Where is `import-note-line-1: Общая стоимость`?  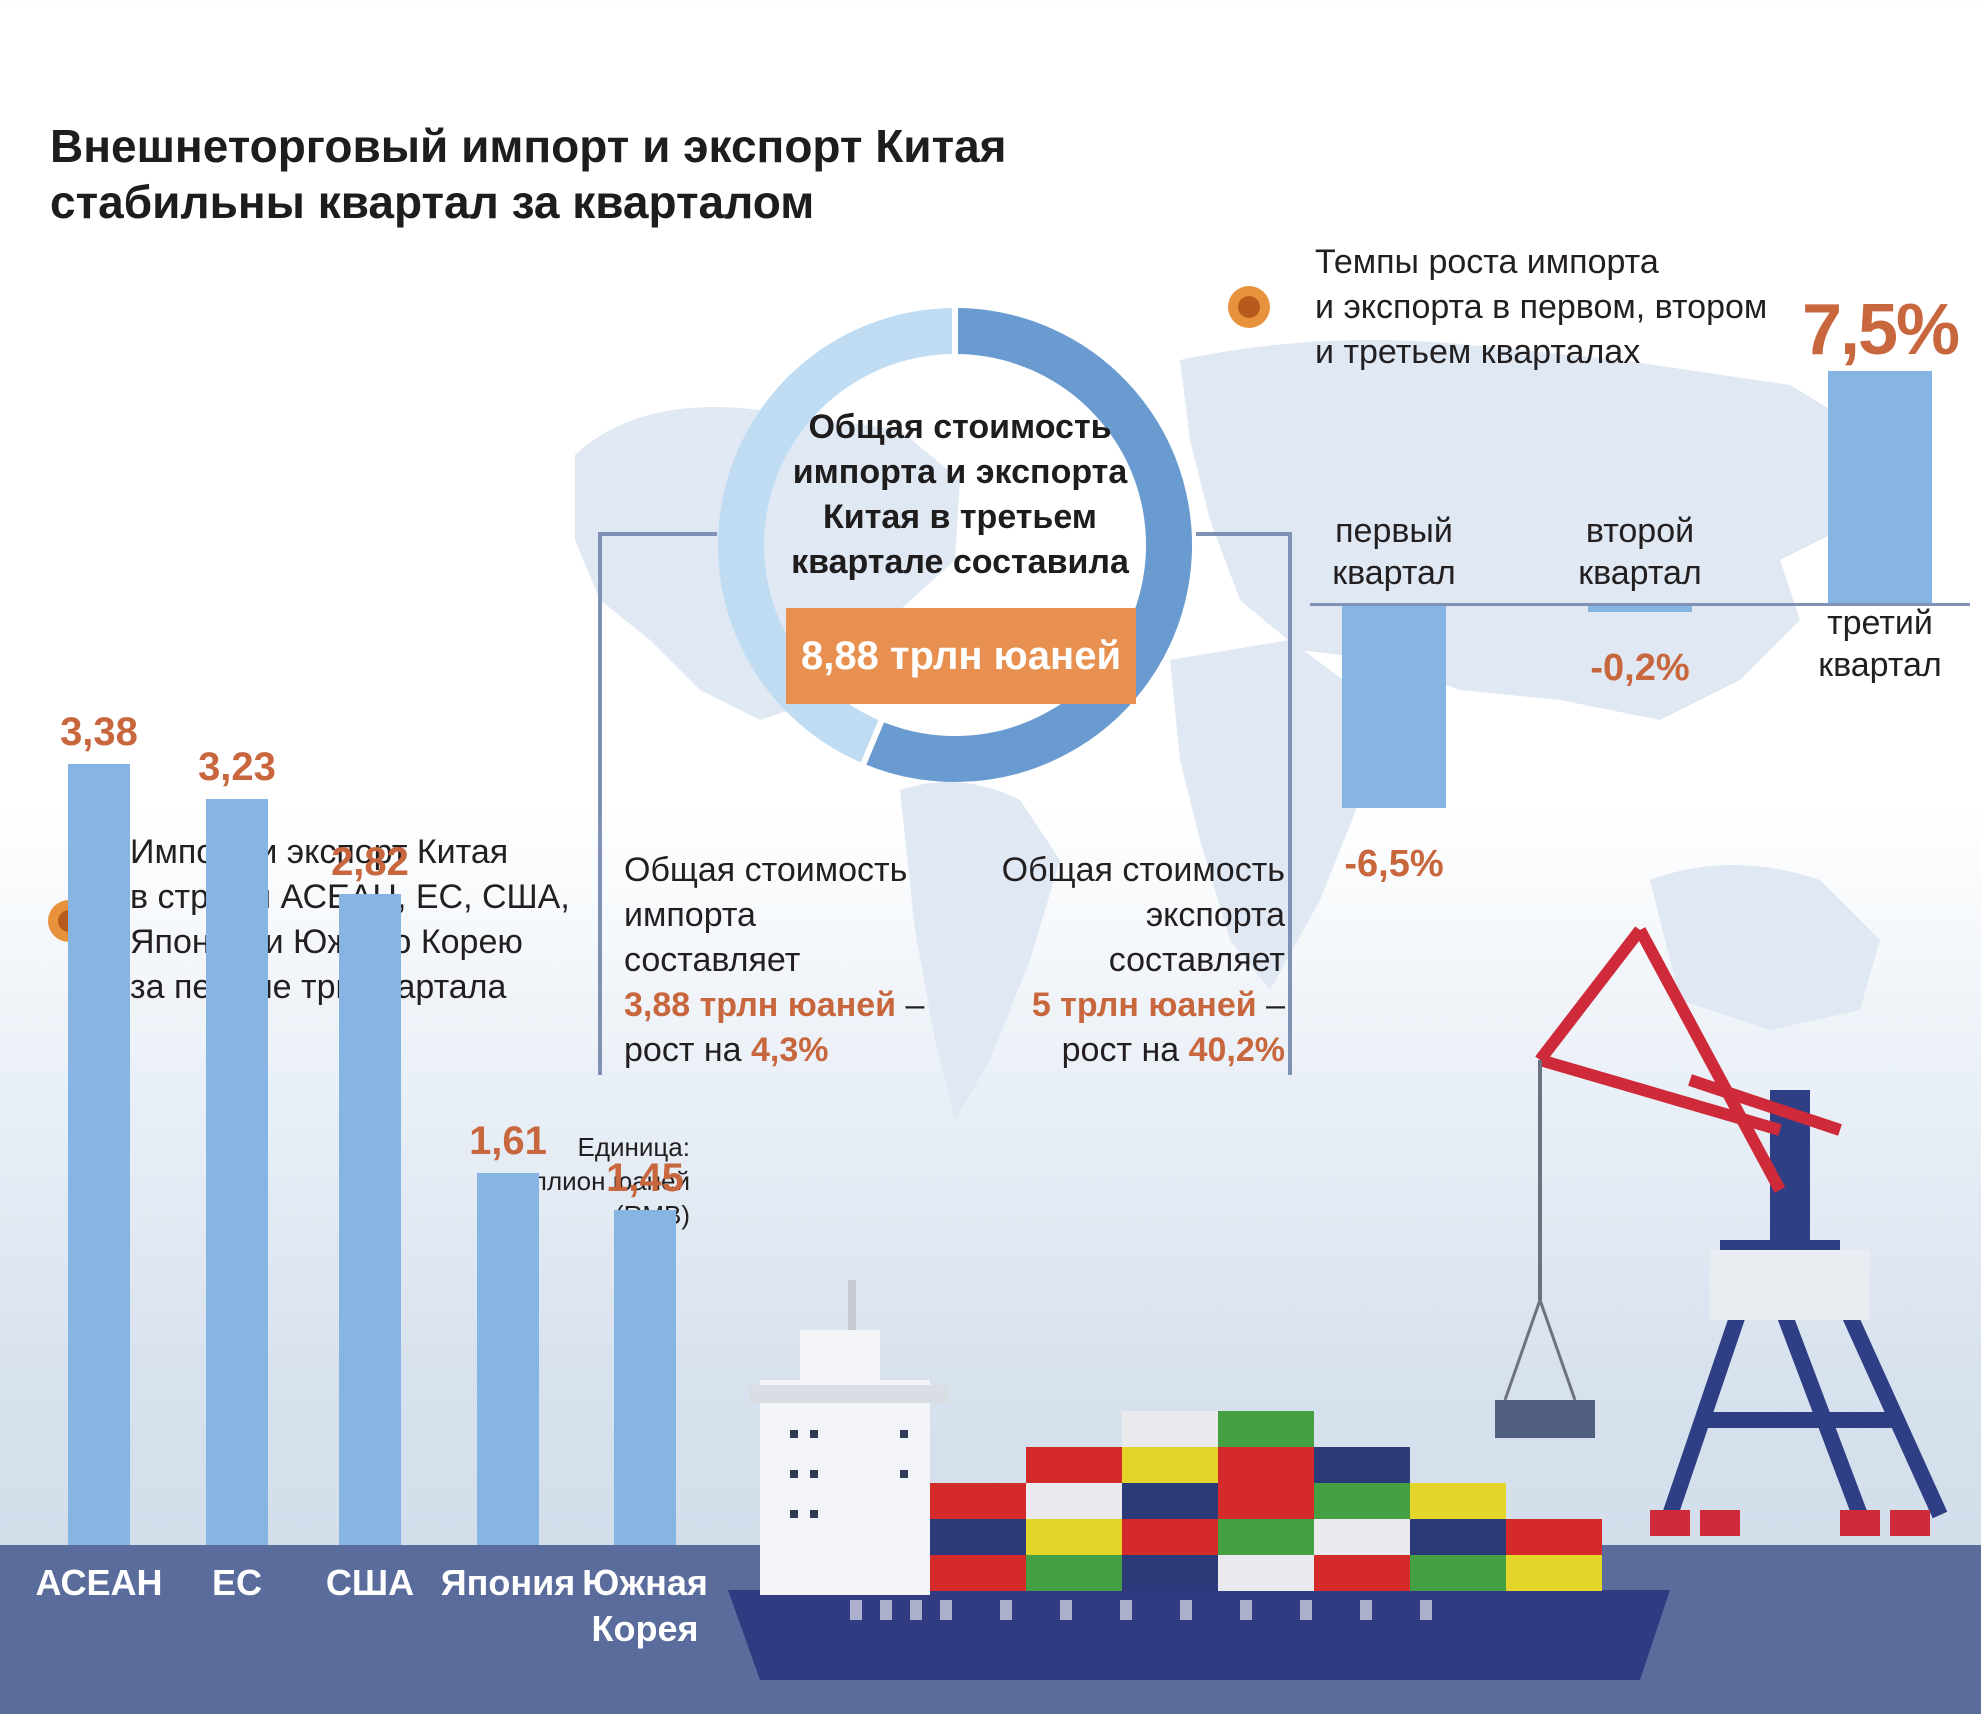 import-note-line-1: Общая стоимость is located at coordinates (766, 870).